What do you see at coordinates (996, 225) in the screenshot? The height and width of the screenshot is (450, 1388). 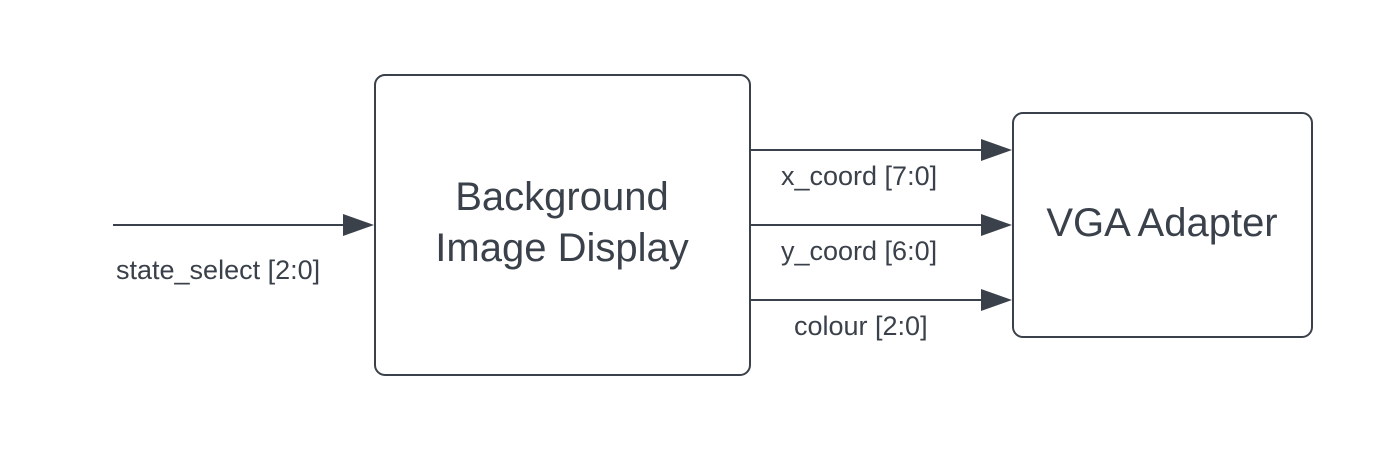 I see `y-coord-arrowhead` at bounding box center [996, 225].